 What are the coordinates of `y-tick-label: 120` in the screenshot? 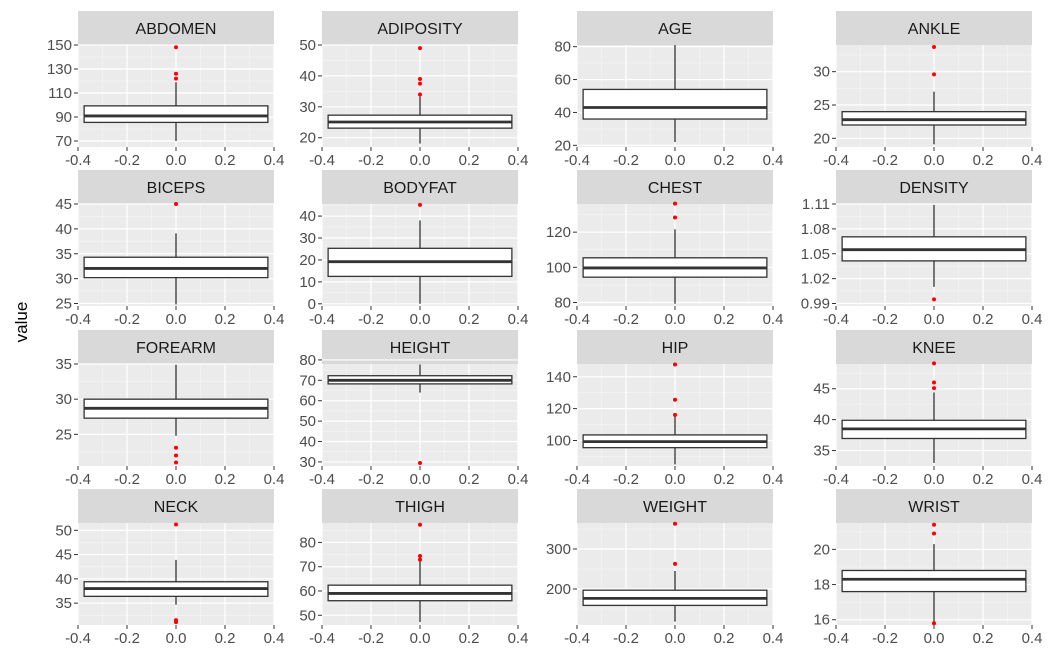 It's located at (558, 232).